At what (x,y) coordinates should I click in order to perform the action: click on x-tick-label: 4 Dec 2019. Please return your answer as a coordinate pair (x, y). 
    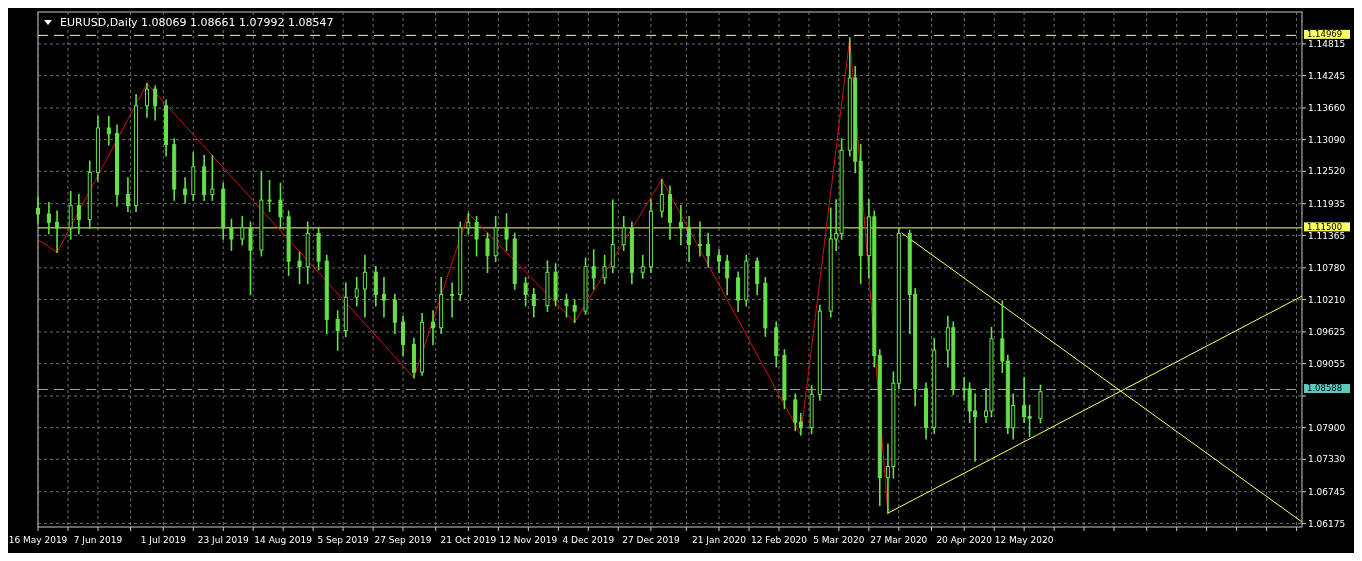
    Looking at the image, I should click on (588, 540).